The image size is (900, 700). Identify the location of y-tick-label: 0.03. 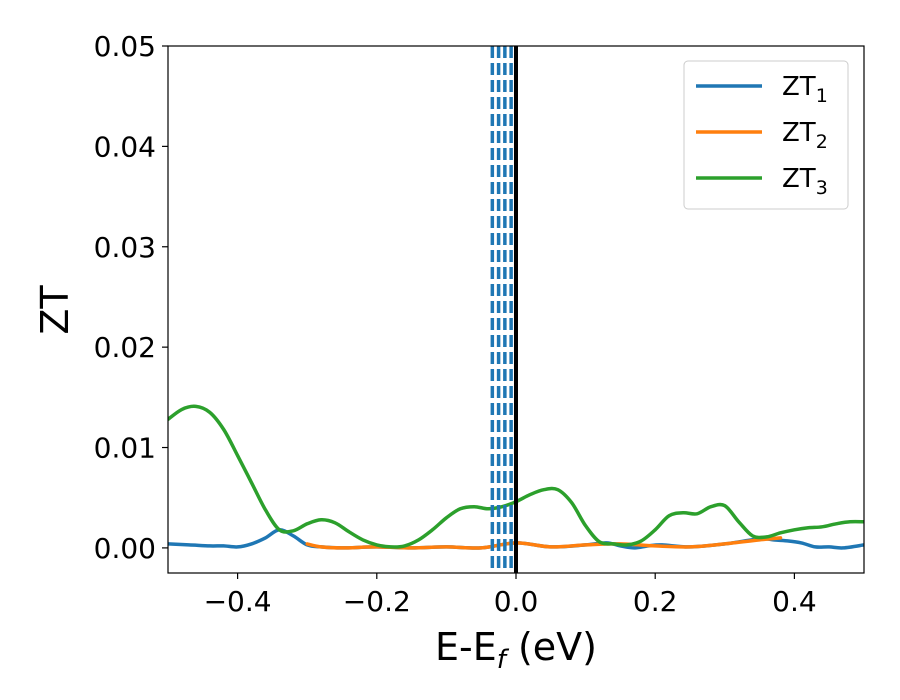
(125, 247).